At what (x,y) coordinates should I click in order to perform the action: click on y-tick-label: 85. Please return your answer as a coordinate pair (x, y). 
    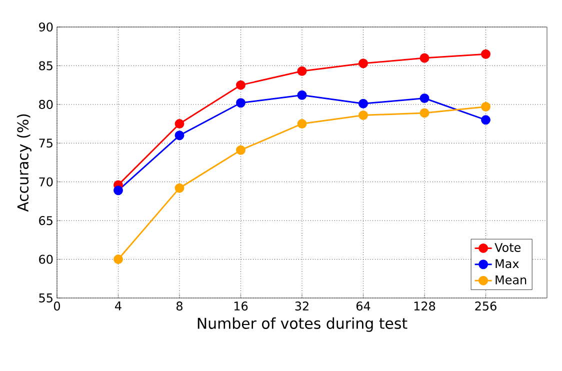
    Looking at the image, I should click on (45, 65).